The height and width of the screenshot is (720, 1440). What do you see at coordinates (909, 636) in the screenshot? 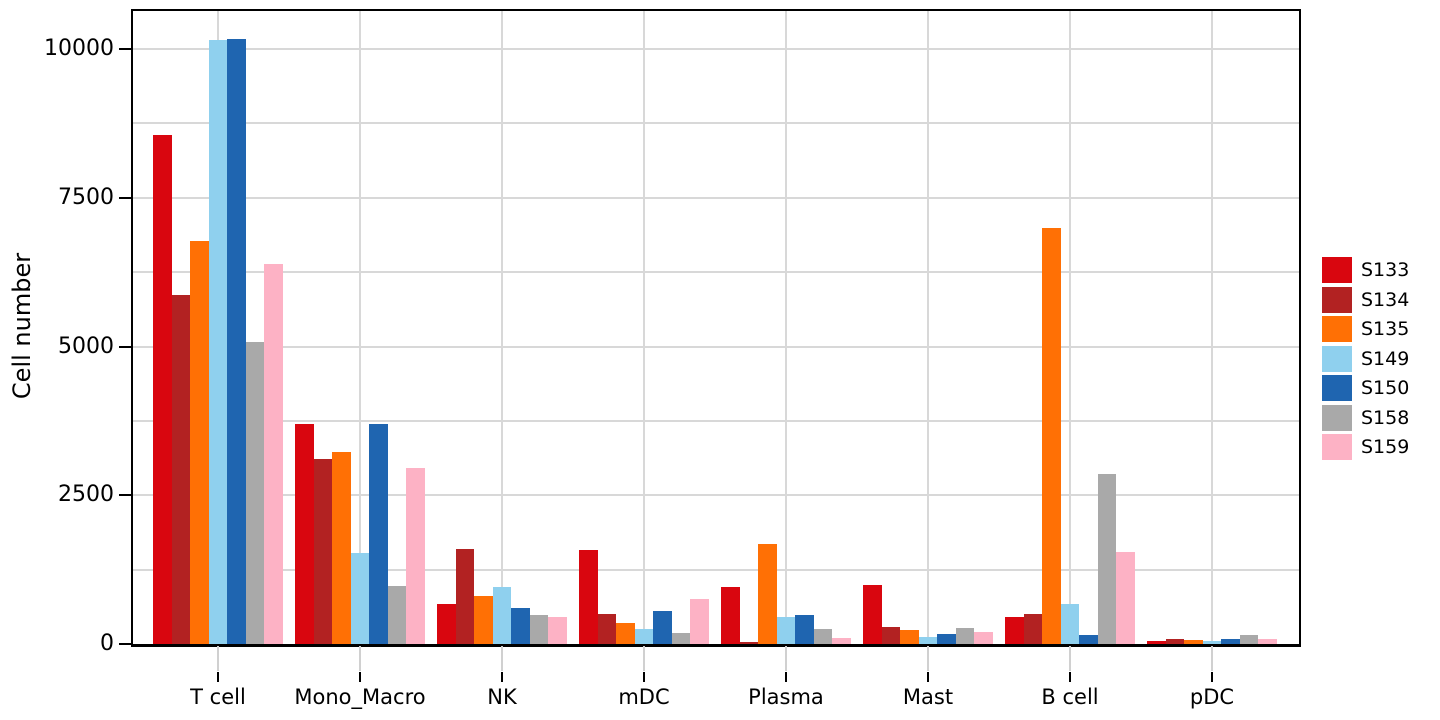
I see `bar-S135-mast` at bounding box center [909, 636].